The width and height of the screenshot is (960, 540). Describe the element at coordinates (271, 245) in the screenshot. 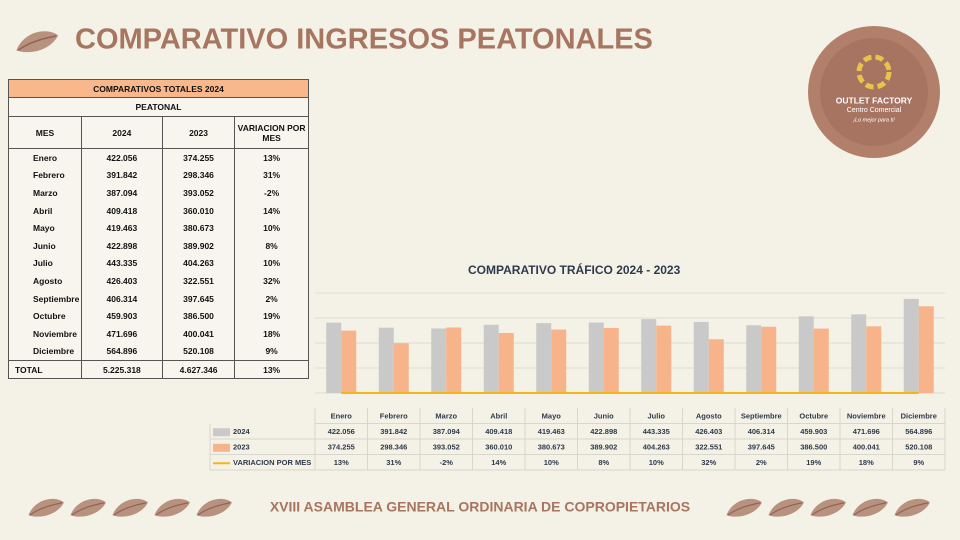

I see `table-cell: 8%` at that location.